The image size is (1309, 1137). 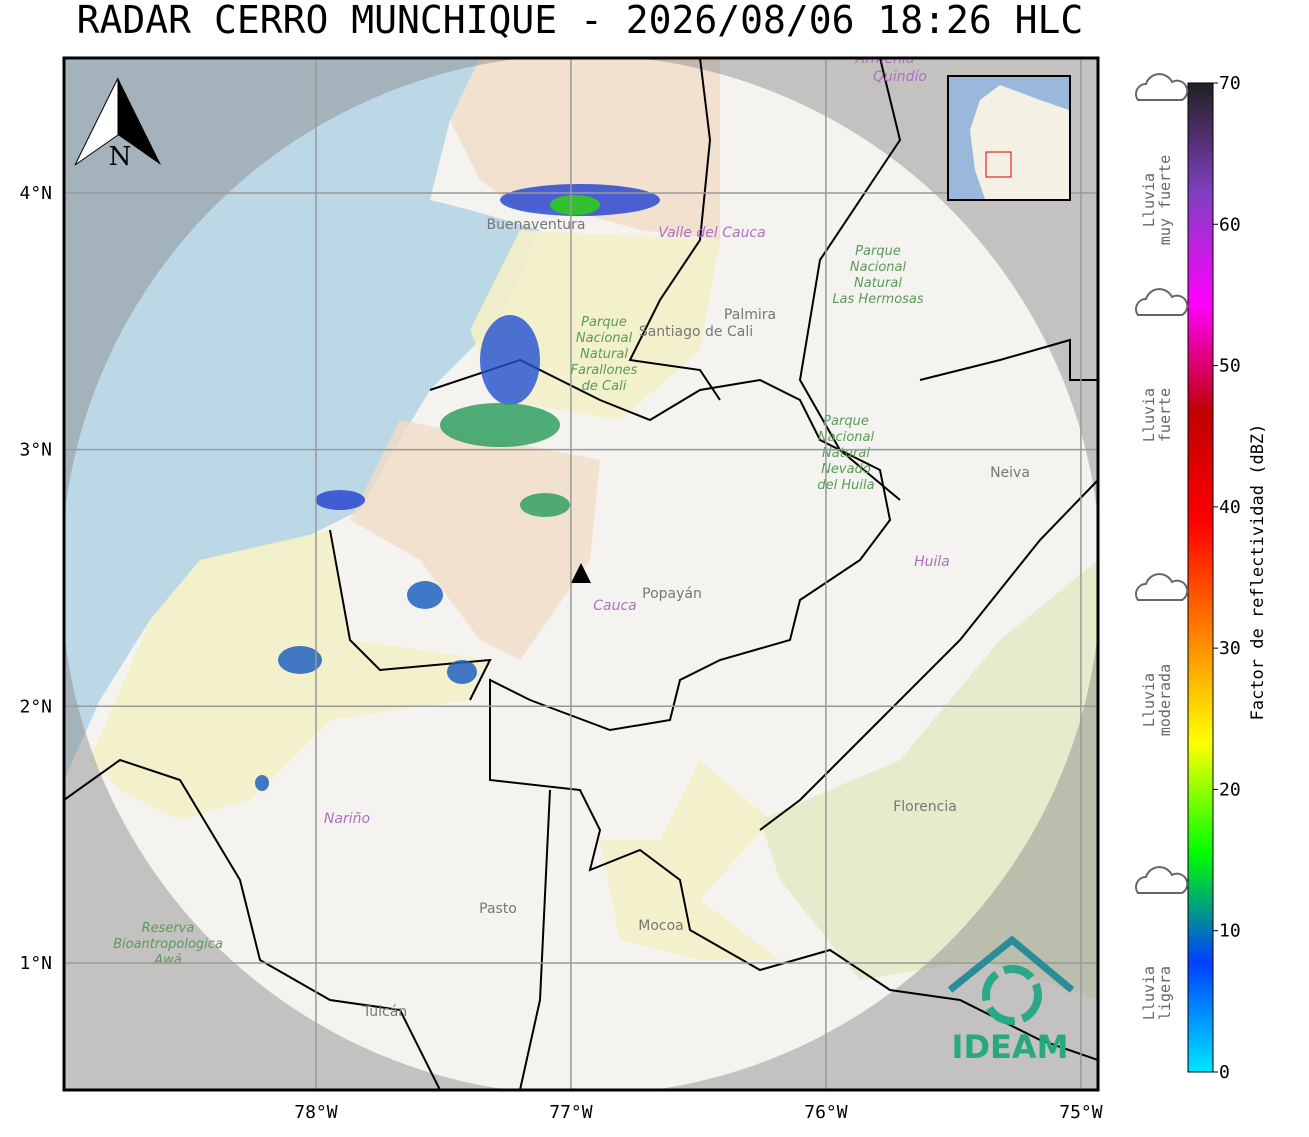 What do you see at coordinates (35, 706) in the screenshot?
I see `y-tick-label: 2°N` at bounding box center [35, 706].